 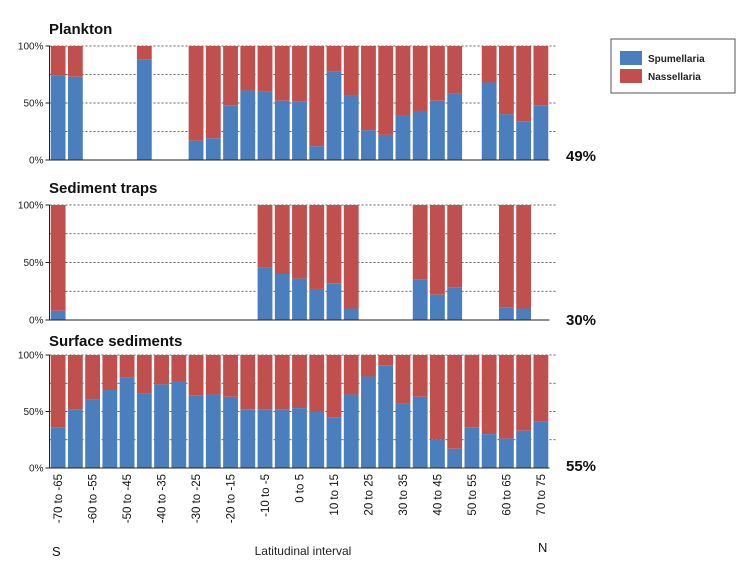 I want to click on x-tick-label: -60 to -55, so click(x=94, y=498).